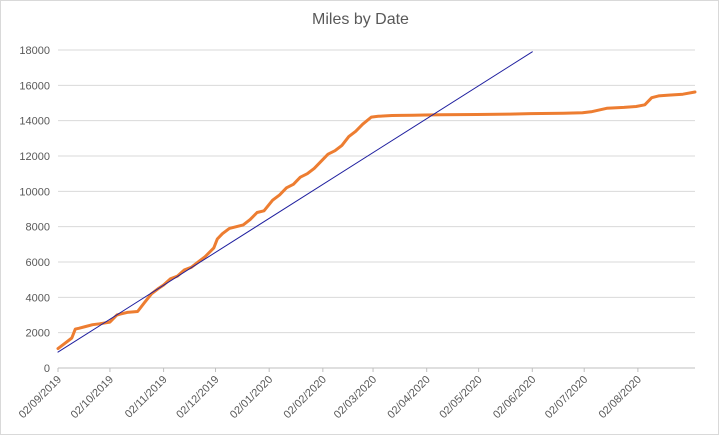 This screenshot has height=436, width=719. Describe the element at coordinates (146, 397) in the screenshot. I see `x-tick-label: 02/11/2019` at that location.